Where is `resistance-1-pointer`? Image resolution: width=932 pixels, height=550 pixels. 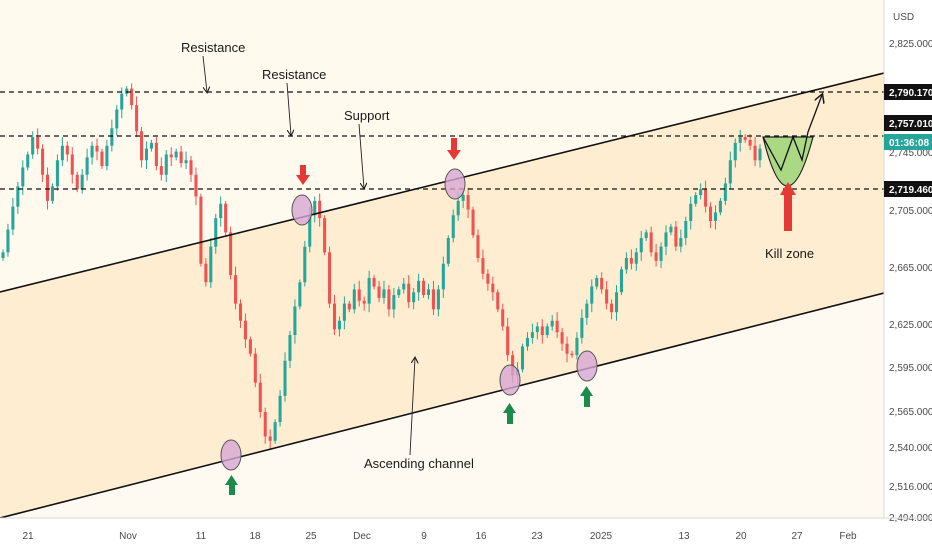
resistance-1-pointer is located at coordinates (204, 73).